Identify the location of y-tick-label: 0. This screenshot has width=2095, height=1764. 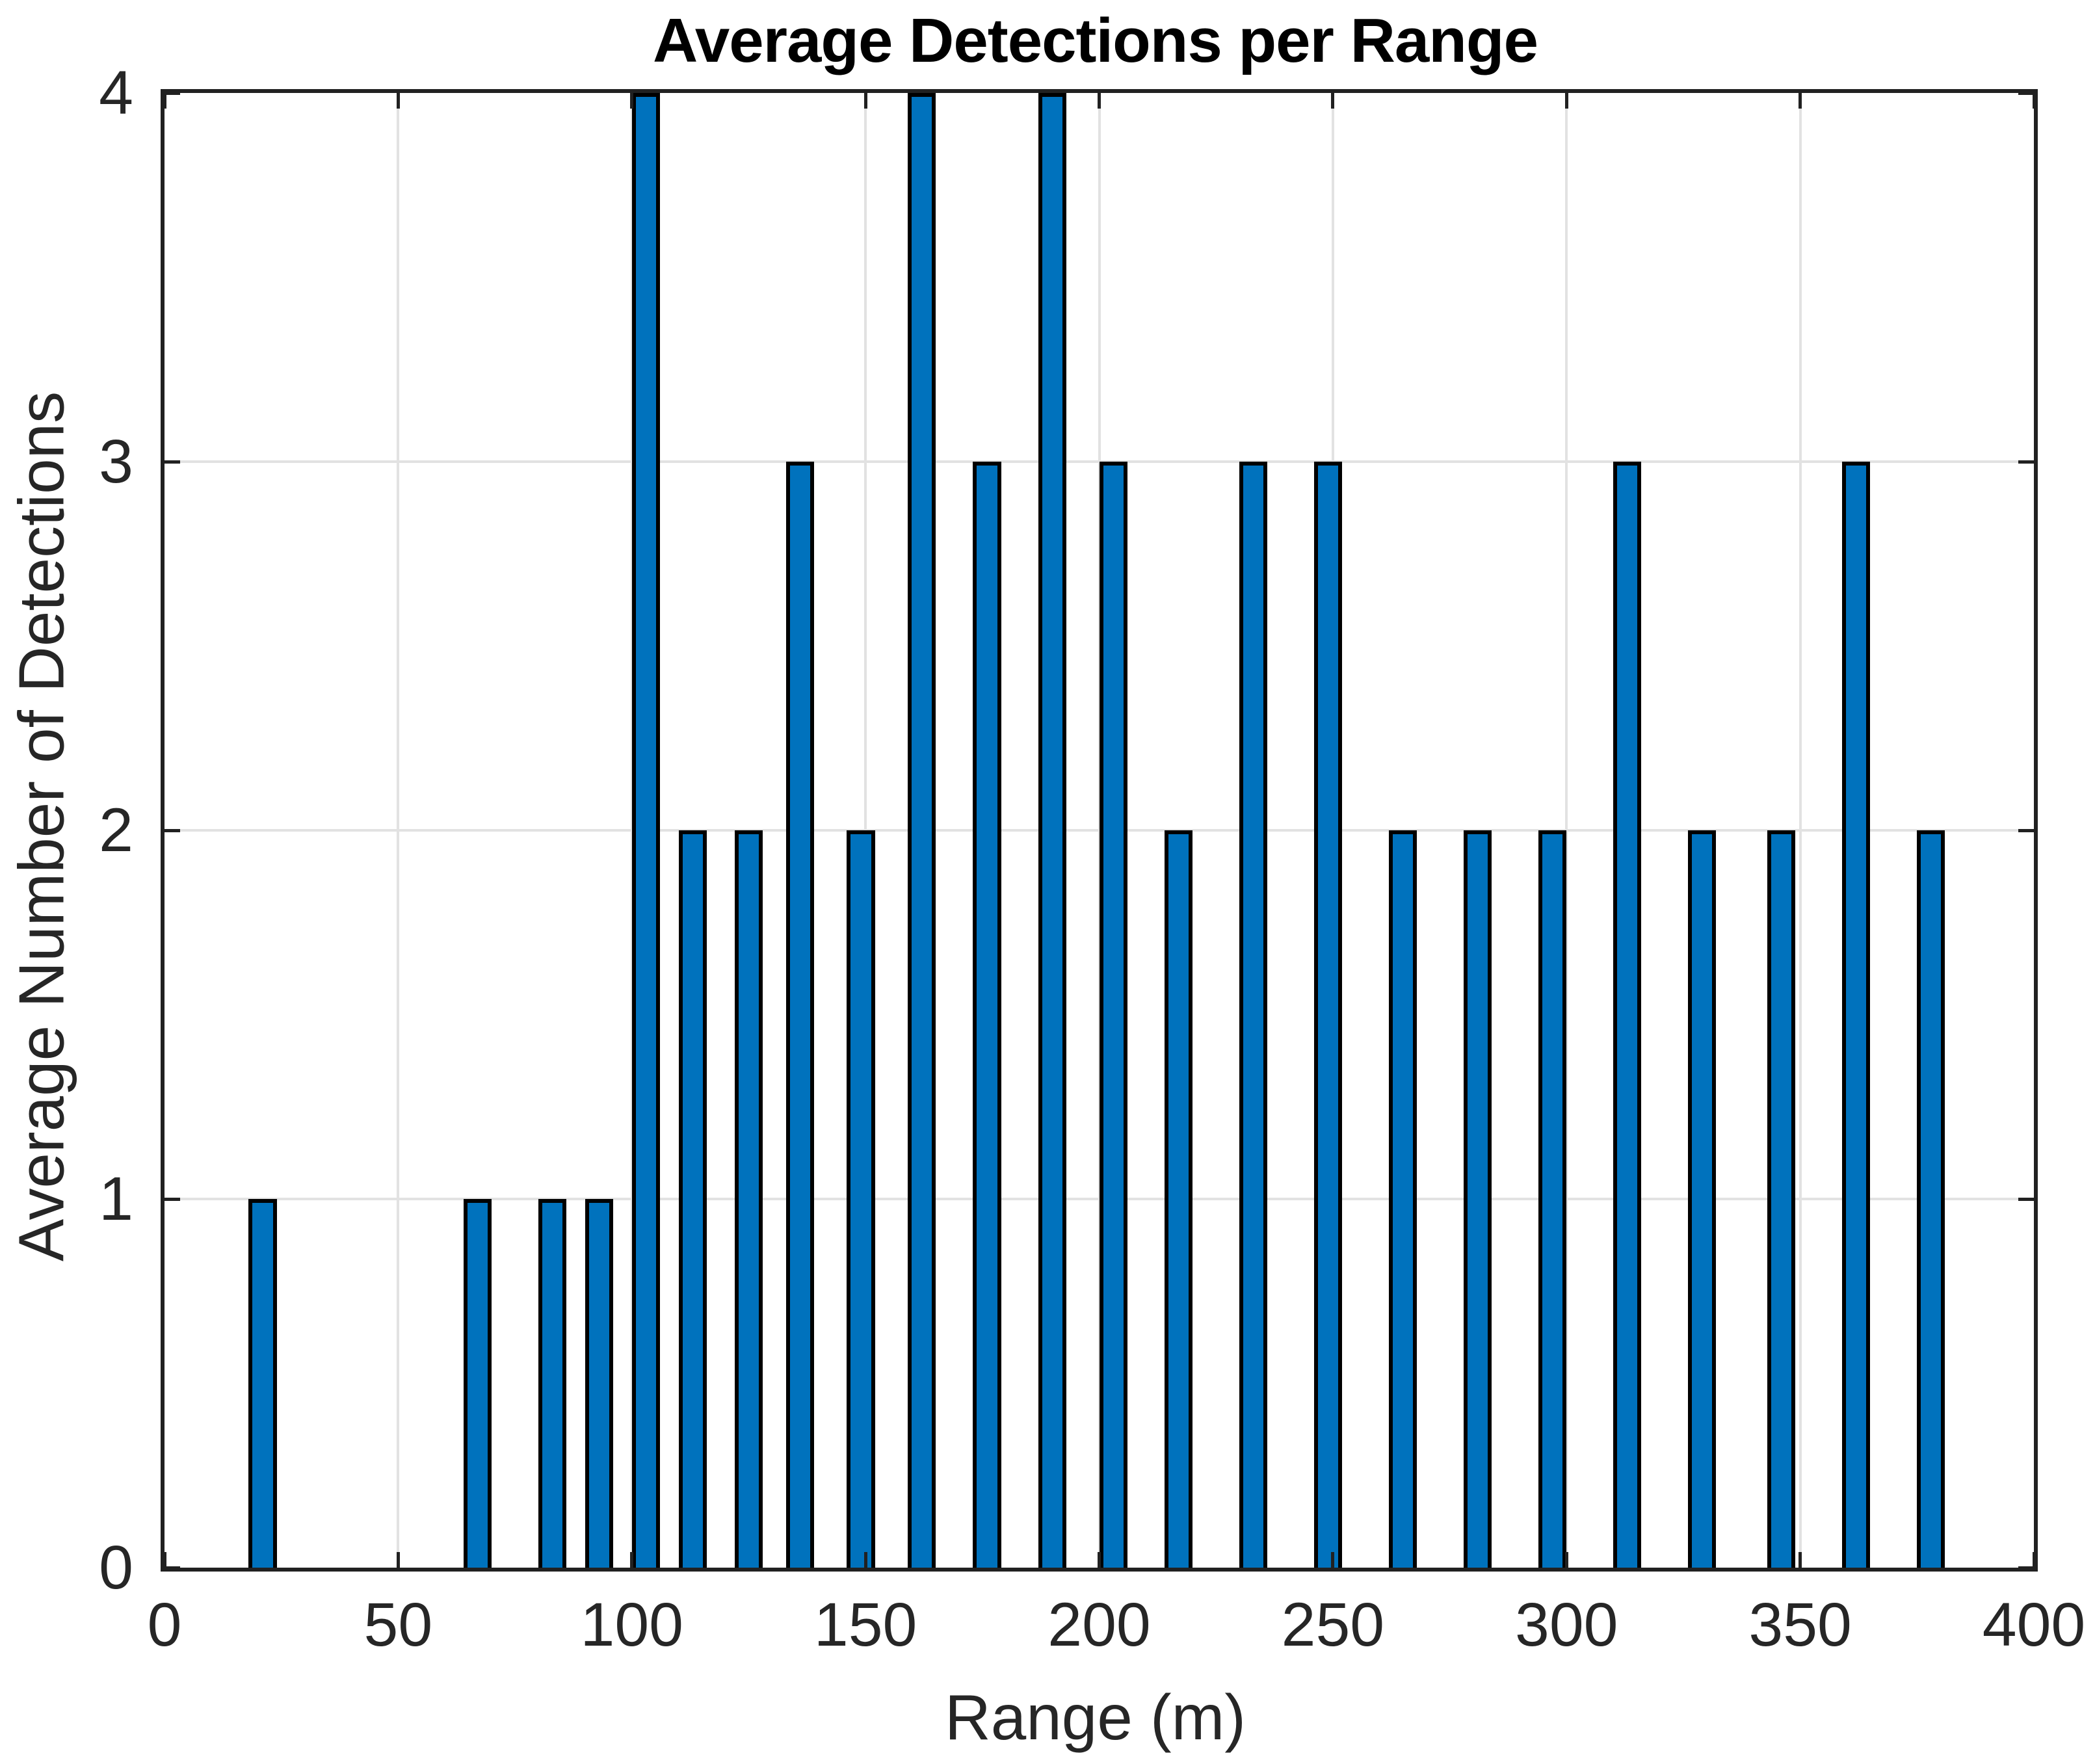
(116, 1568).